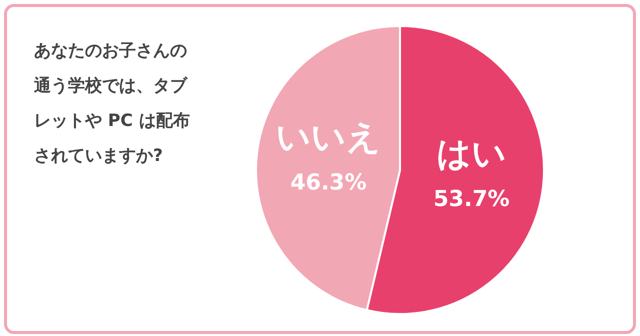  I want to click on data-label: 53.7%, so click(471, 199).